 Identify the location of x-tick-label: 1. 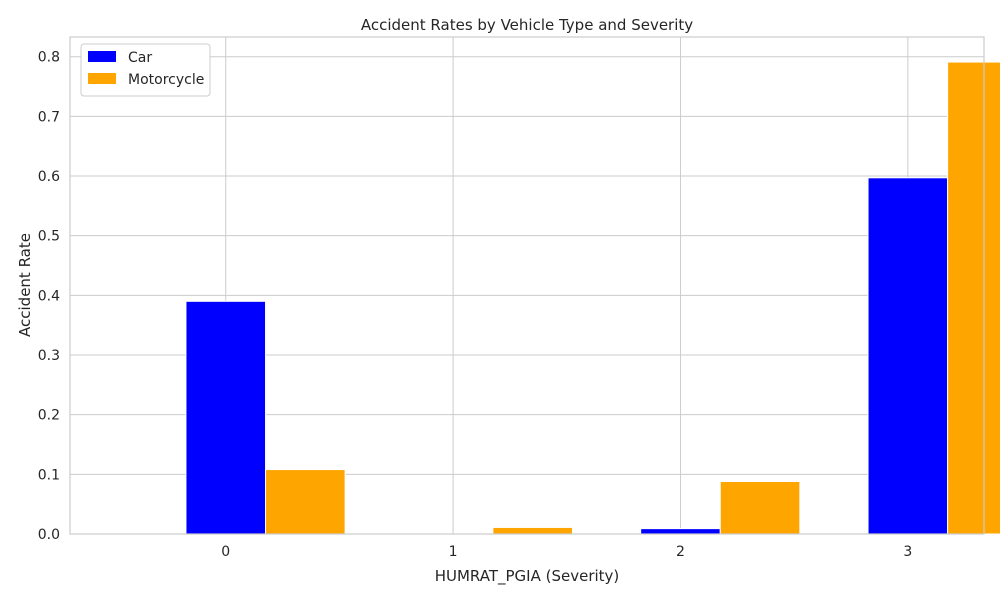
(453, 552).